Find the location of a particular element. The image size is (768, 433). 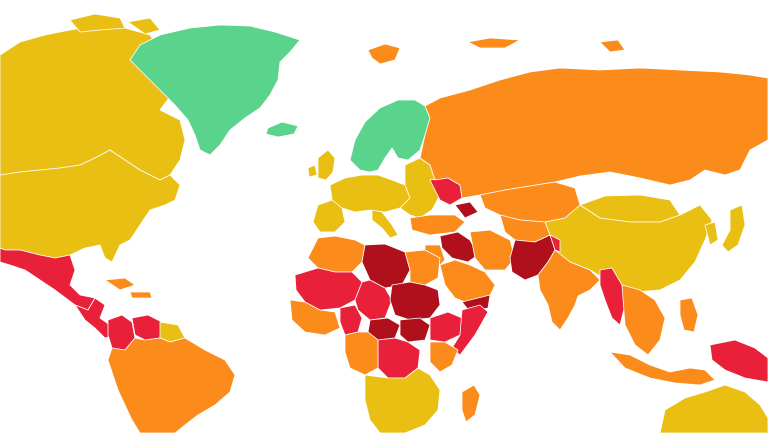

region-somalia is located at coordinates (470, 330).